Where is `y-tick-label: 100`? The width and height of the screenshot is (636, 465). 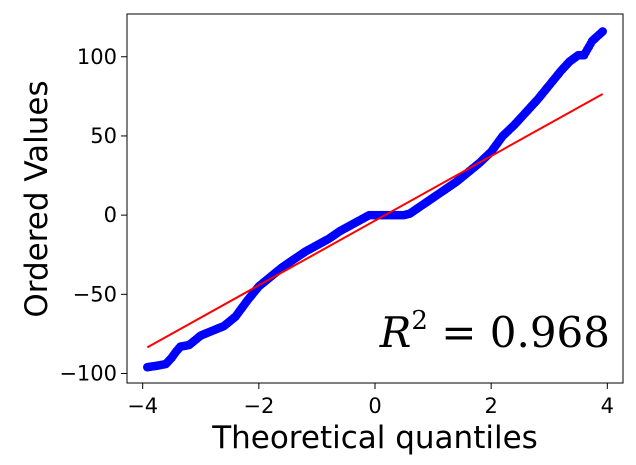
y-tick-label: 100 is located at coordinates (97, 57).